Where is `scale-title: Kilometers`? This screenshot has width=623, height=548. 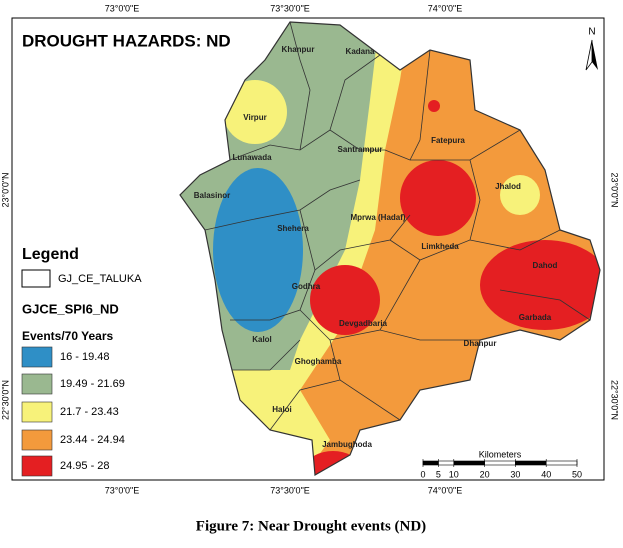
scale-title: Kilometers is located at coordinates (500, 454).